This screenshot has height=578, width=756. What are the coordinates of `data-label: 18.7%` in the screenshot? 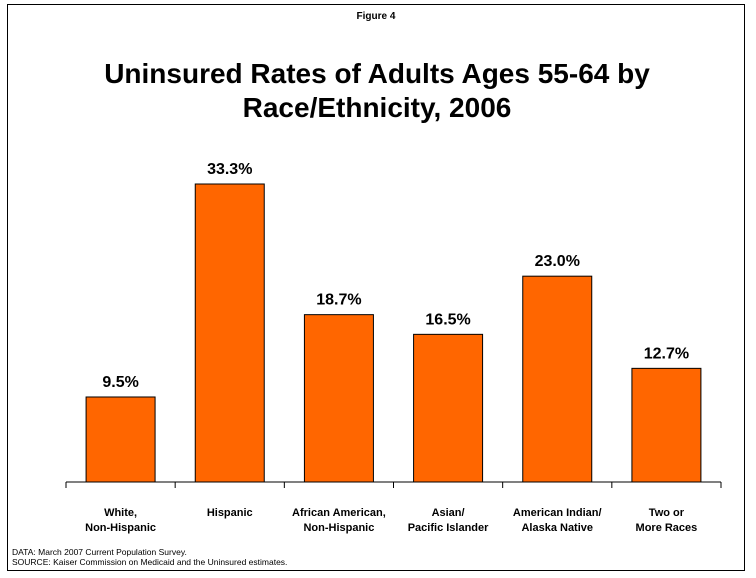 It's located at (338, 300).